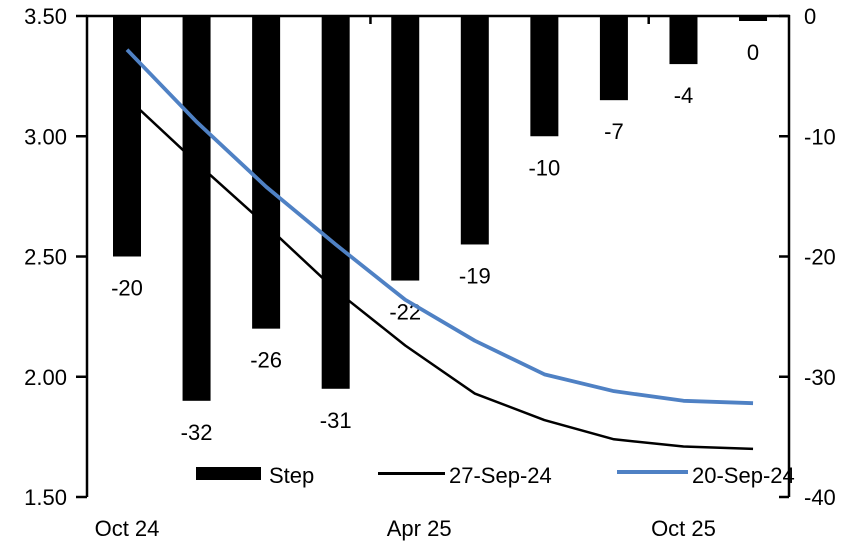 The width and height of the screenshot is (852, 551). I want to click on x-axis-label: Oct 24, so click(127, 528).